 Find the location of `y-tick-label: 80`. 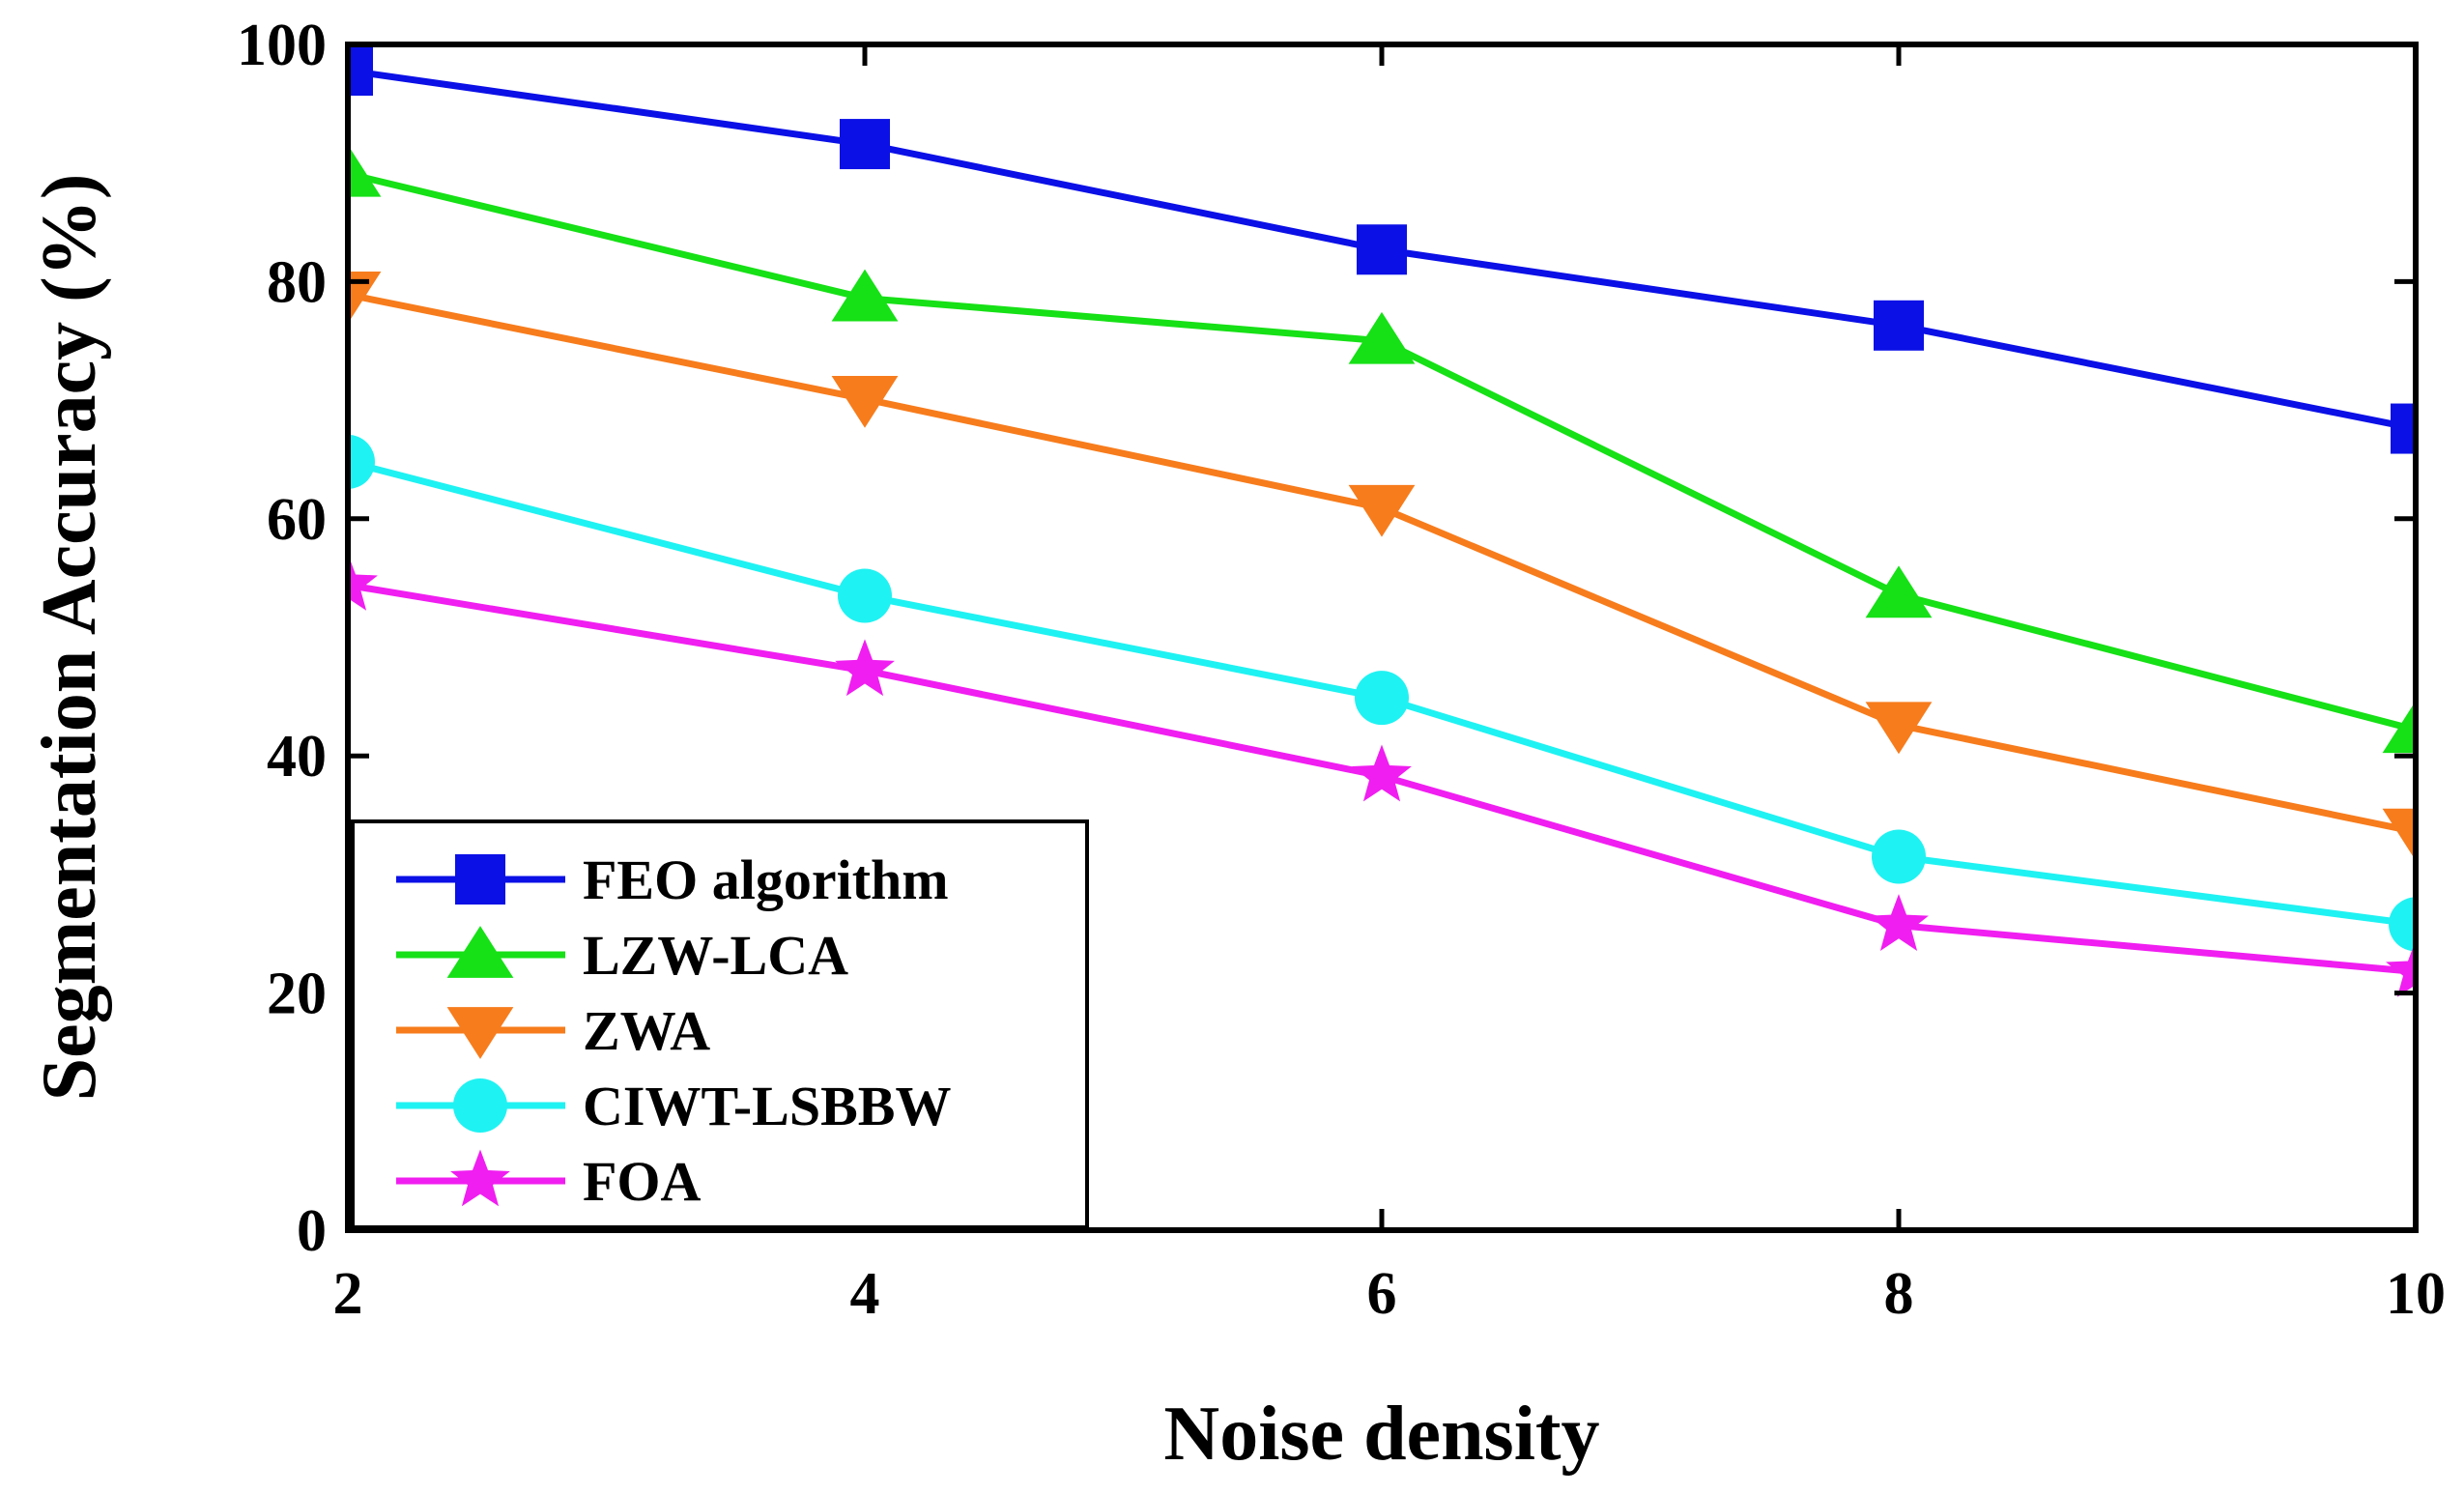

y-tick-label: 80 is located at coordinates (297, 282).